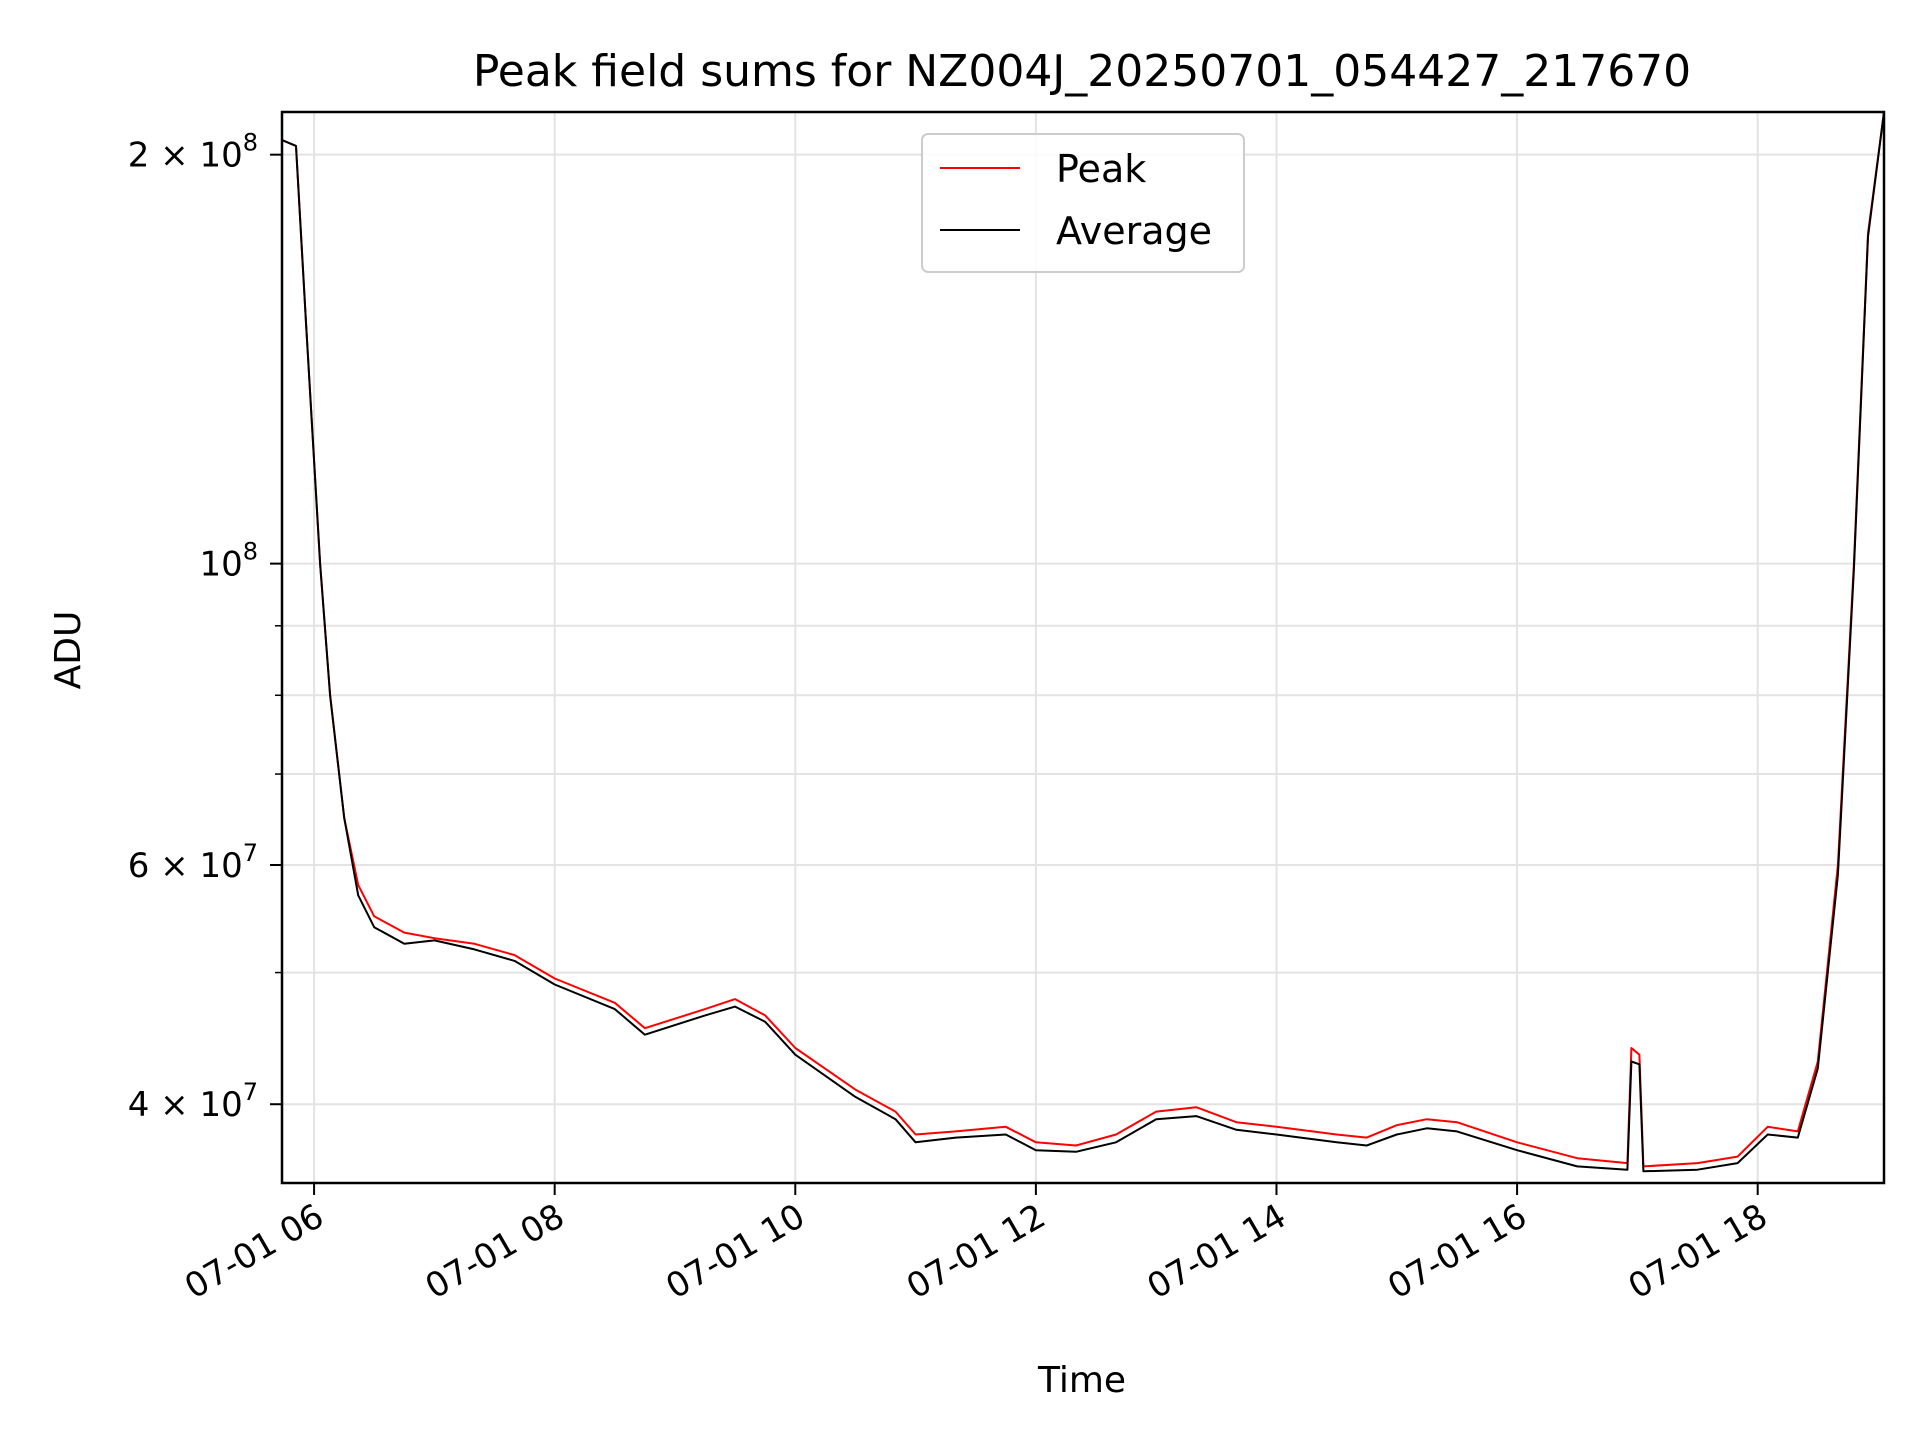 The width and height of the screenshot is (1920, 1440). What do you see at coordinates (1217, 1251) in the screenshot?
I see `x-tick-label: 07-01 14` at bounding box center [1217, 1251].